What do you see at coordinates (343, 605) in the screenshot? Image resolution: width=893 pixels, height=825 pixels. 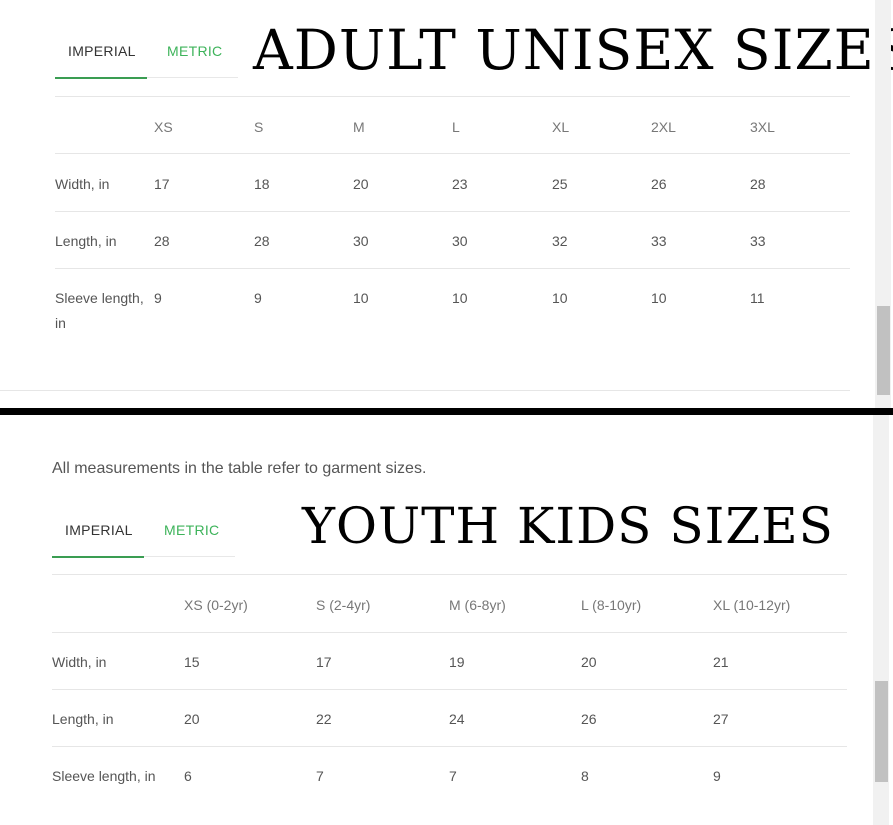 I see `column-header: S (2-4yr)` at bounding box center [343, 605].